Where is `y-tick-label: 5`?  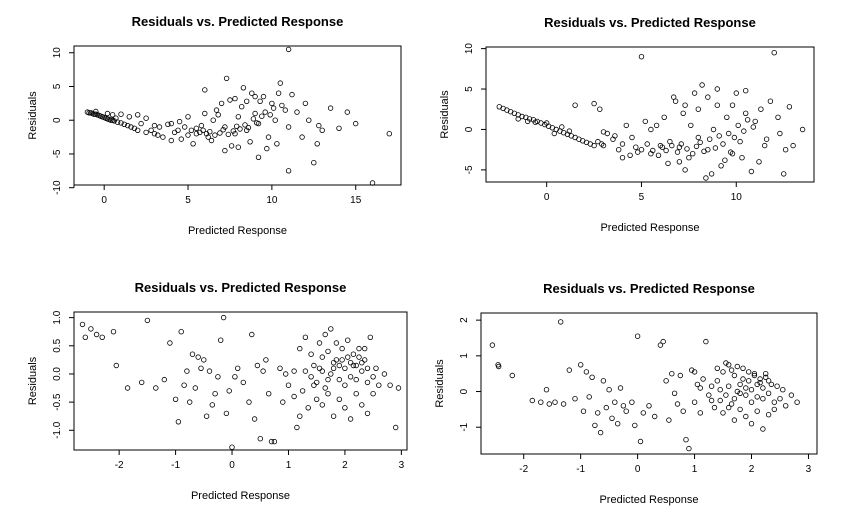 y-tick-label: 5 is located at coordinates (469, 89).